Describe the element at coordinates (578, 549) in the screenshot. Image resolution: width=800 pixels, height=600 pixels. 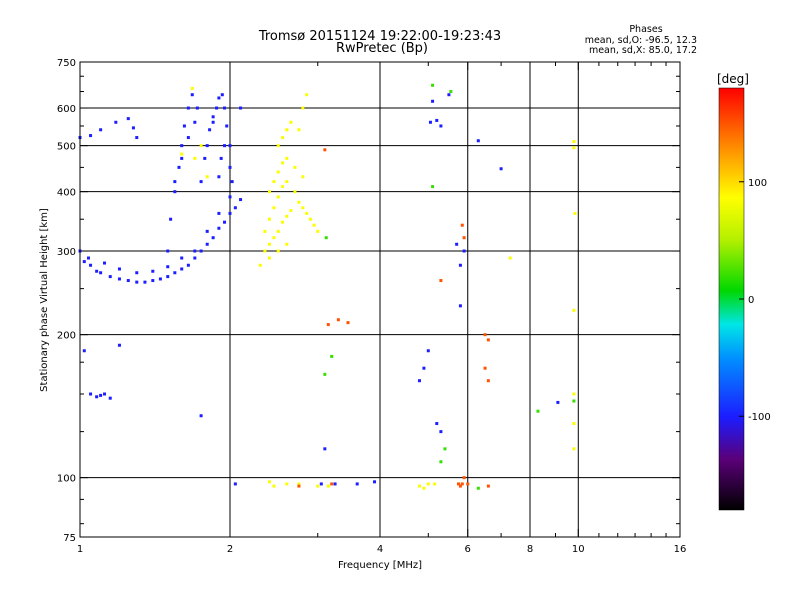
I see `x-tick-label: 10` at that location.